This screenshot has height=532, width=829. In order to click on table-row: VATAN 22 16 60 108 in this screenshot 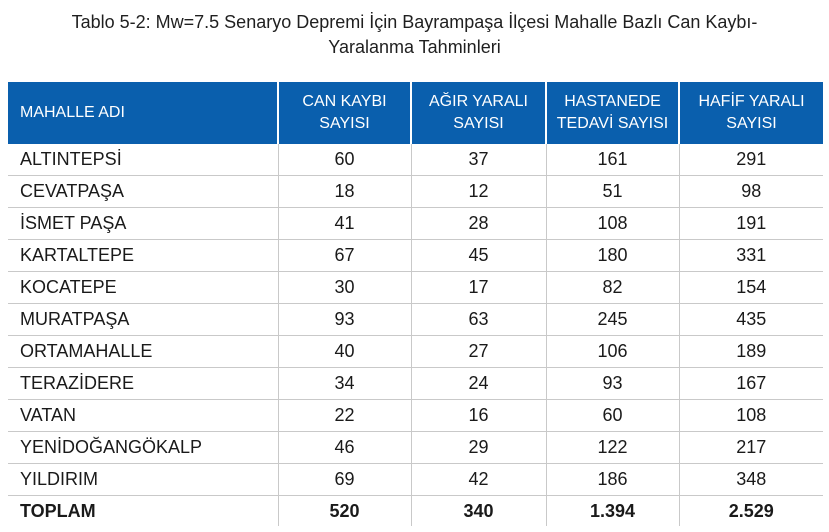, I will do `click(415, 415)`.